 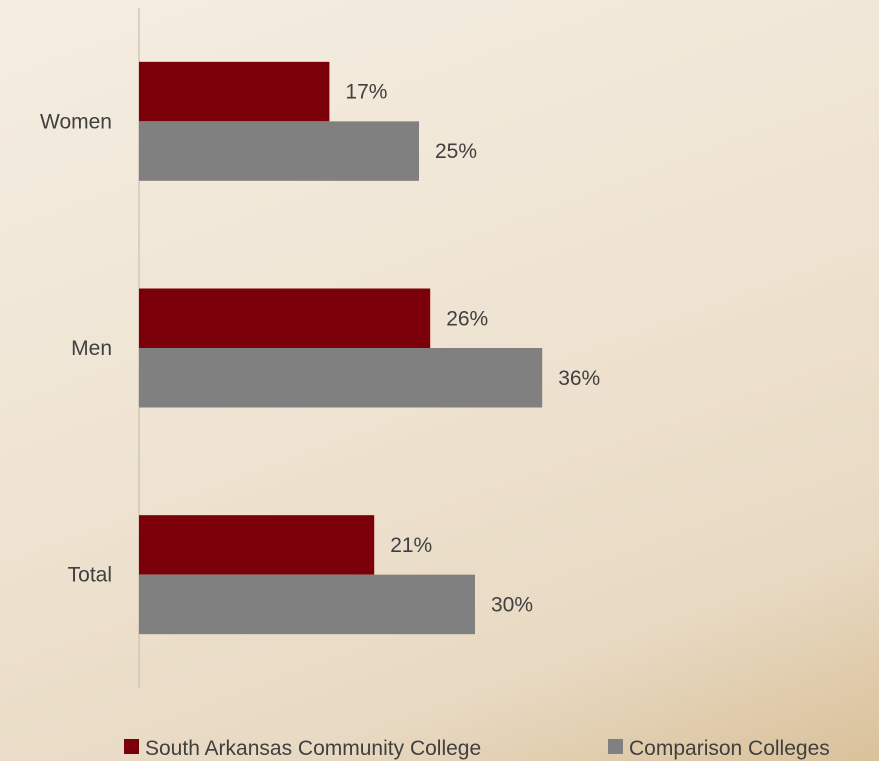 What do you see at coordinates (76, 121) in the screenshot?
I see `category-label-women: Women` at bounding box center [76, 121].